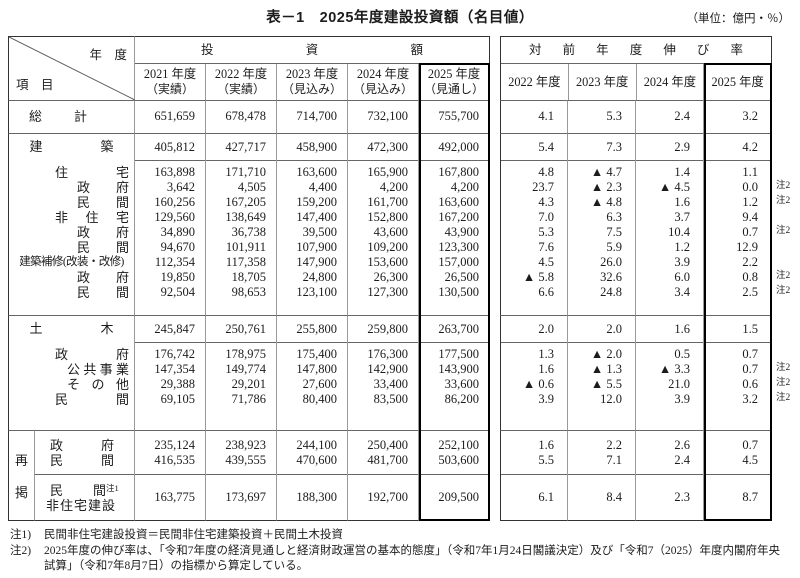 The image size is (800, 578). Describe the element at coordinates (602, 116) in the screenshot. I see `growth-col-1: 5.3` at that location.